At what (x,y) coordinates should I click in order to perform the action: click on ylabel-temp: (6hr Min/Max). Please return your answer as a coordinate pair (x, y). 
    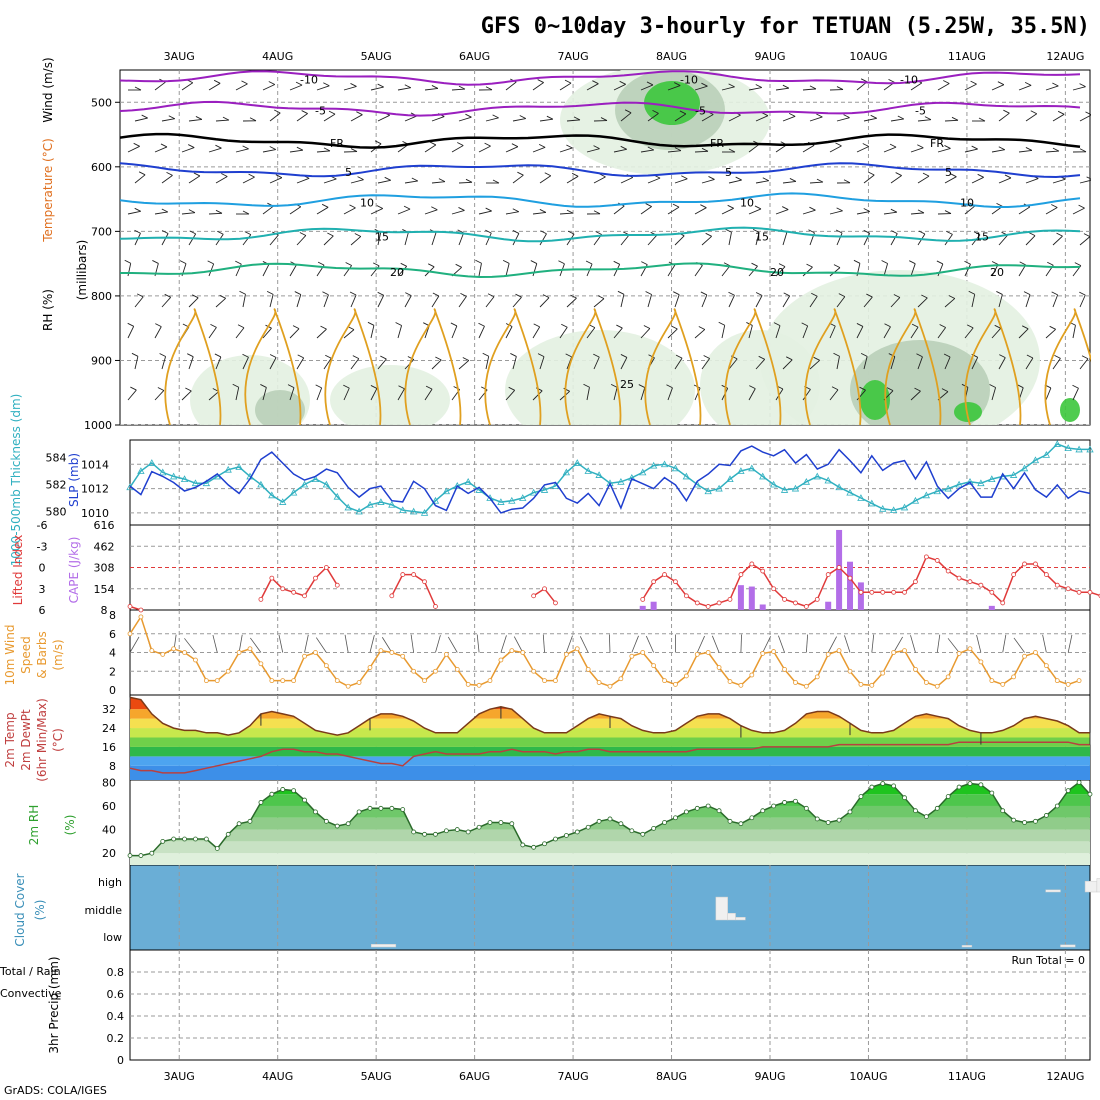
    Looking at the image, I should click on (42, 740).